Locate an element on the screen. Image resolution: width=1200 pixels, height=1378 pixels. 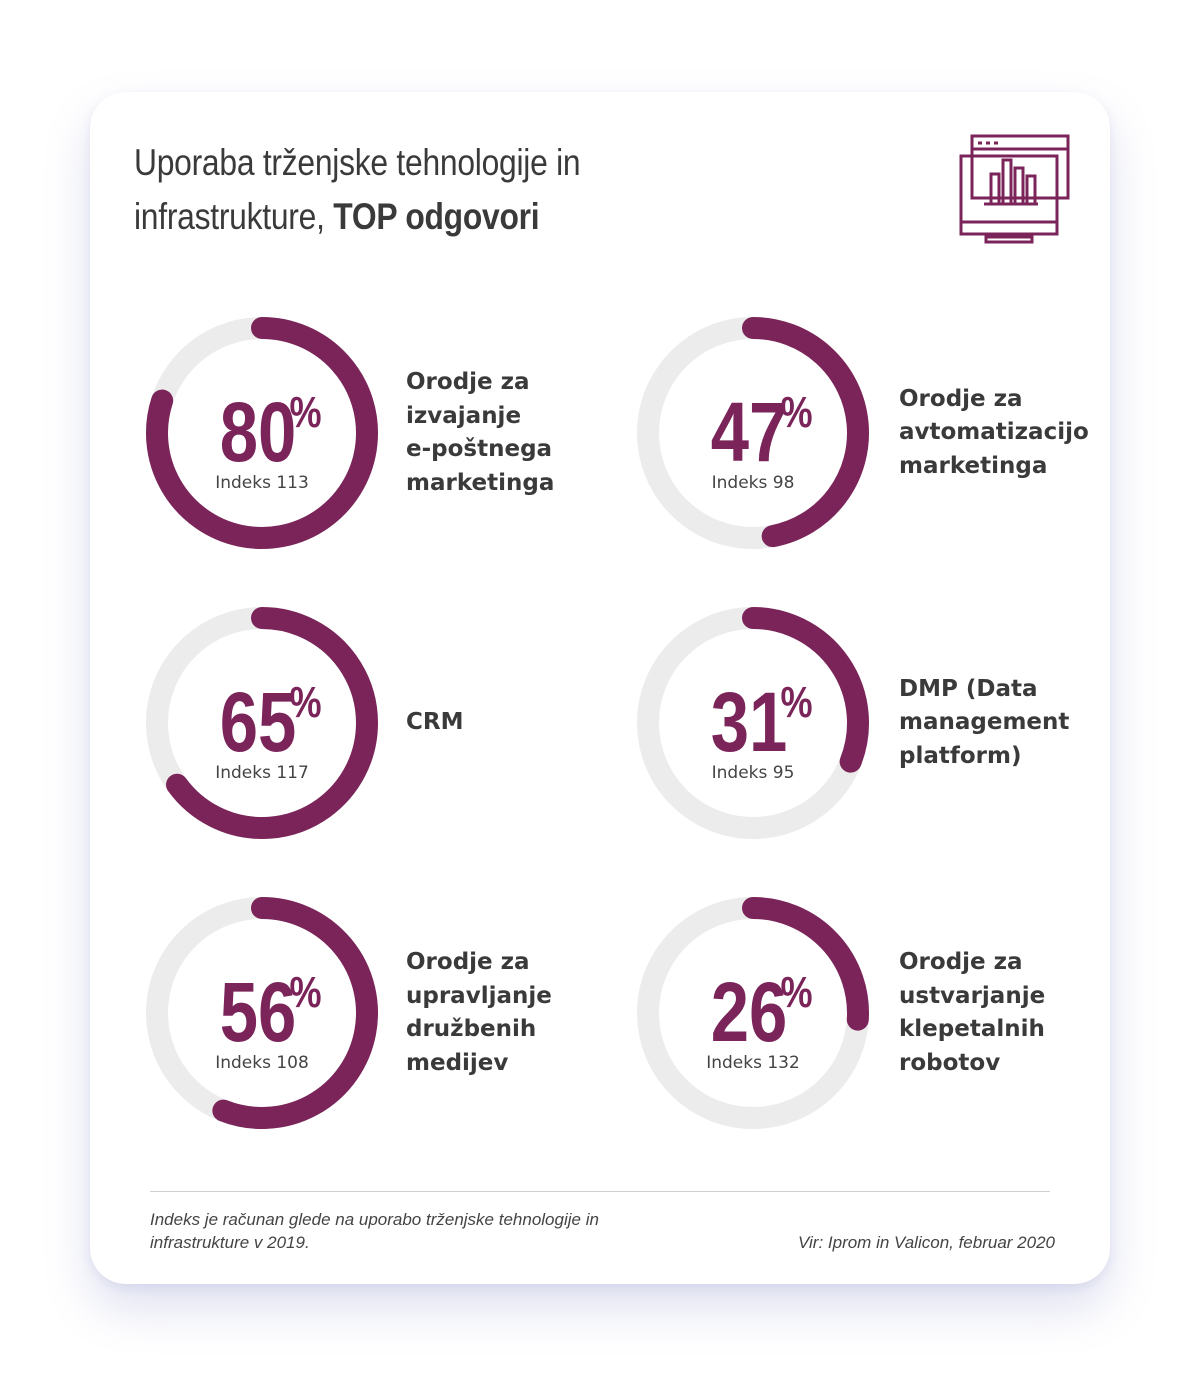
percent-value-item-6: 26 is located at coordinates (749, 1013).